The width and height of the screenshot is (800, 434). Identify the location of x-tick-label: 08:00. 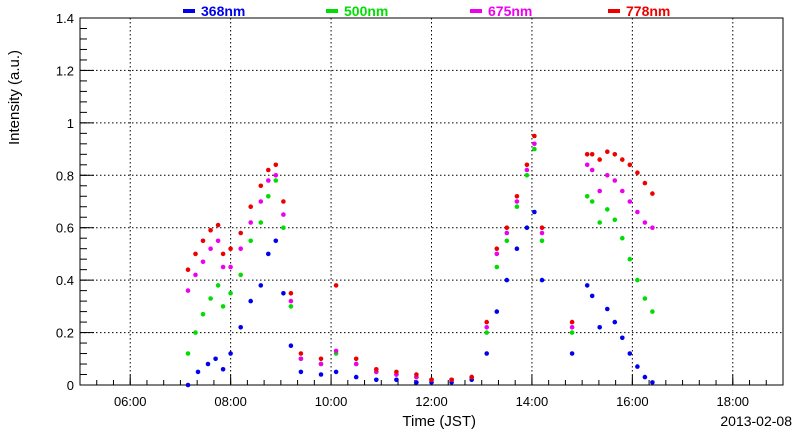
(230, 401).